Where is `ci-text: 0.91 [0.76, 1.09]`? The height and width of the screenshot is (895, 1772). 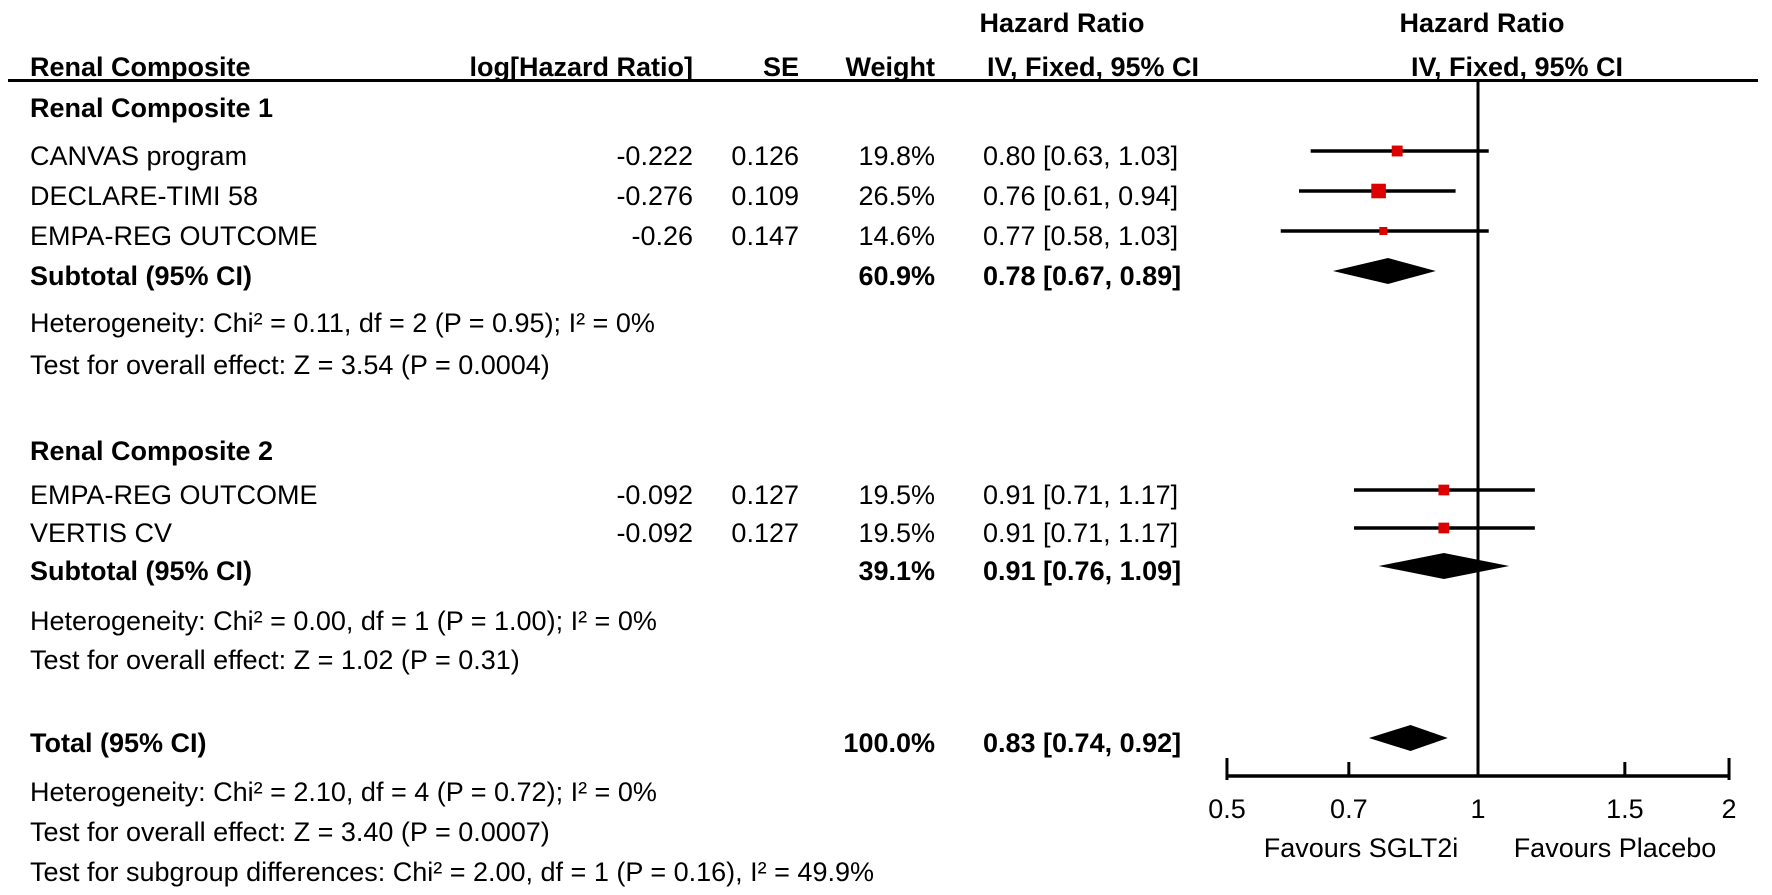
ci-text: 0.91 [0.76, 1.09] is located at coordinates (1082, 571).